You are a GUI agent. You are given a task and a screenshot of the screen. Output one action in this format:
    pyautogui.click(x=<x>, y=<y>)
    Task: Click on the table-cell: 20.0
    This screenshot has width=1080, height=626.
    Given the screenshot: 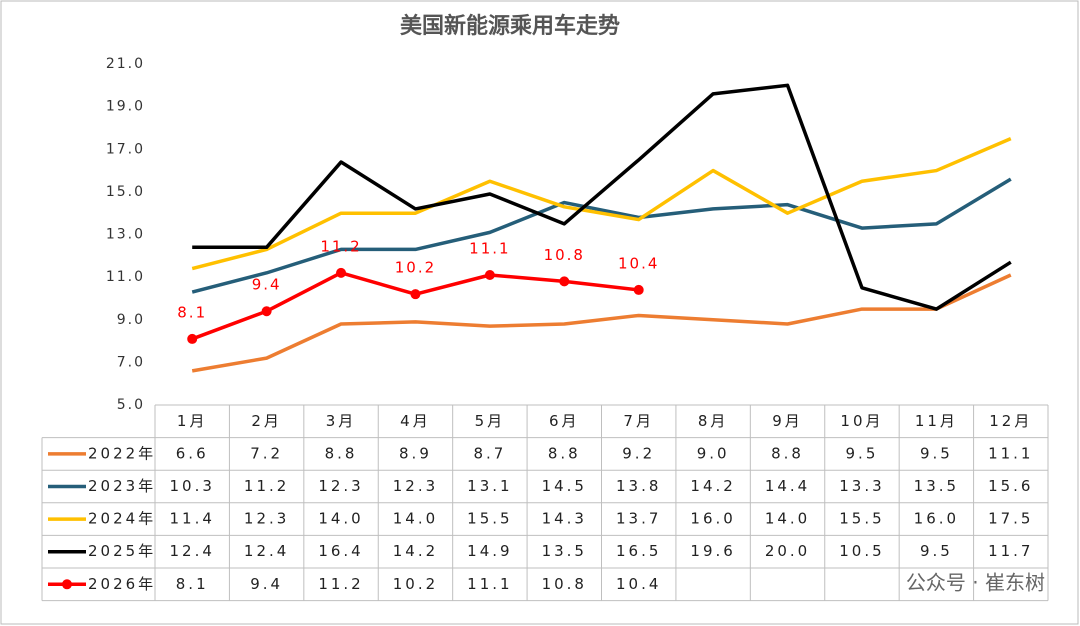 What is the action you would take?
    pyautogui.click(x=787, y=551)
    